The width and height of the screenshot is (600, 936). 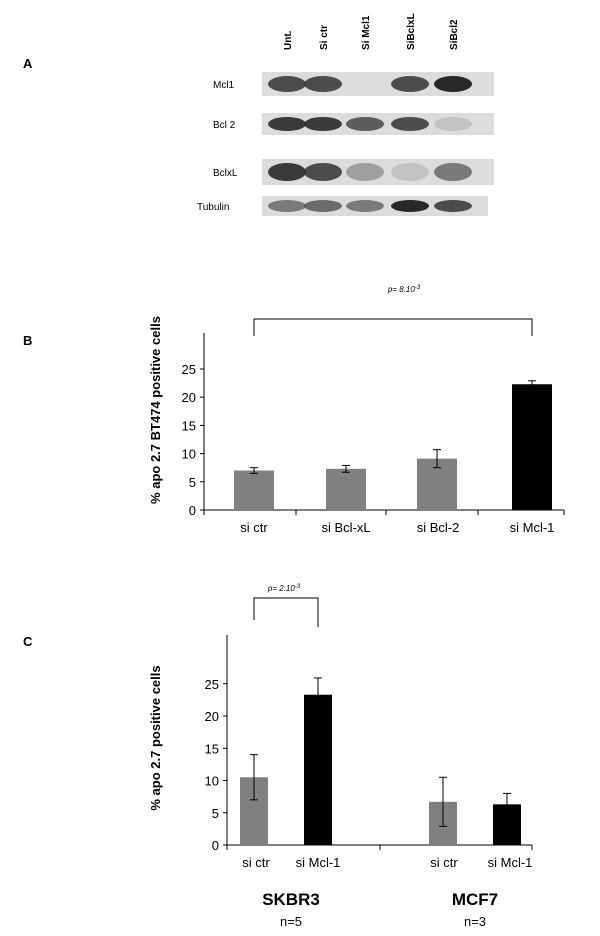 I want to click on blot-lane-label: SiBclxL, so click(x=411, y=31).